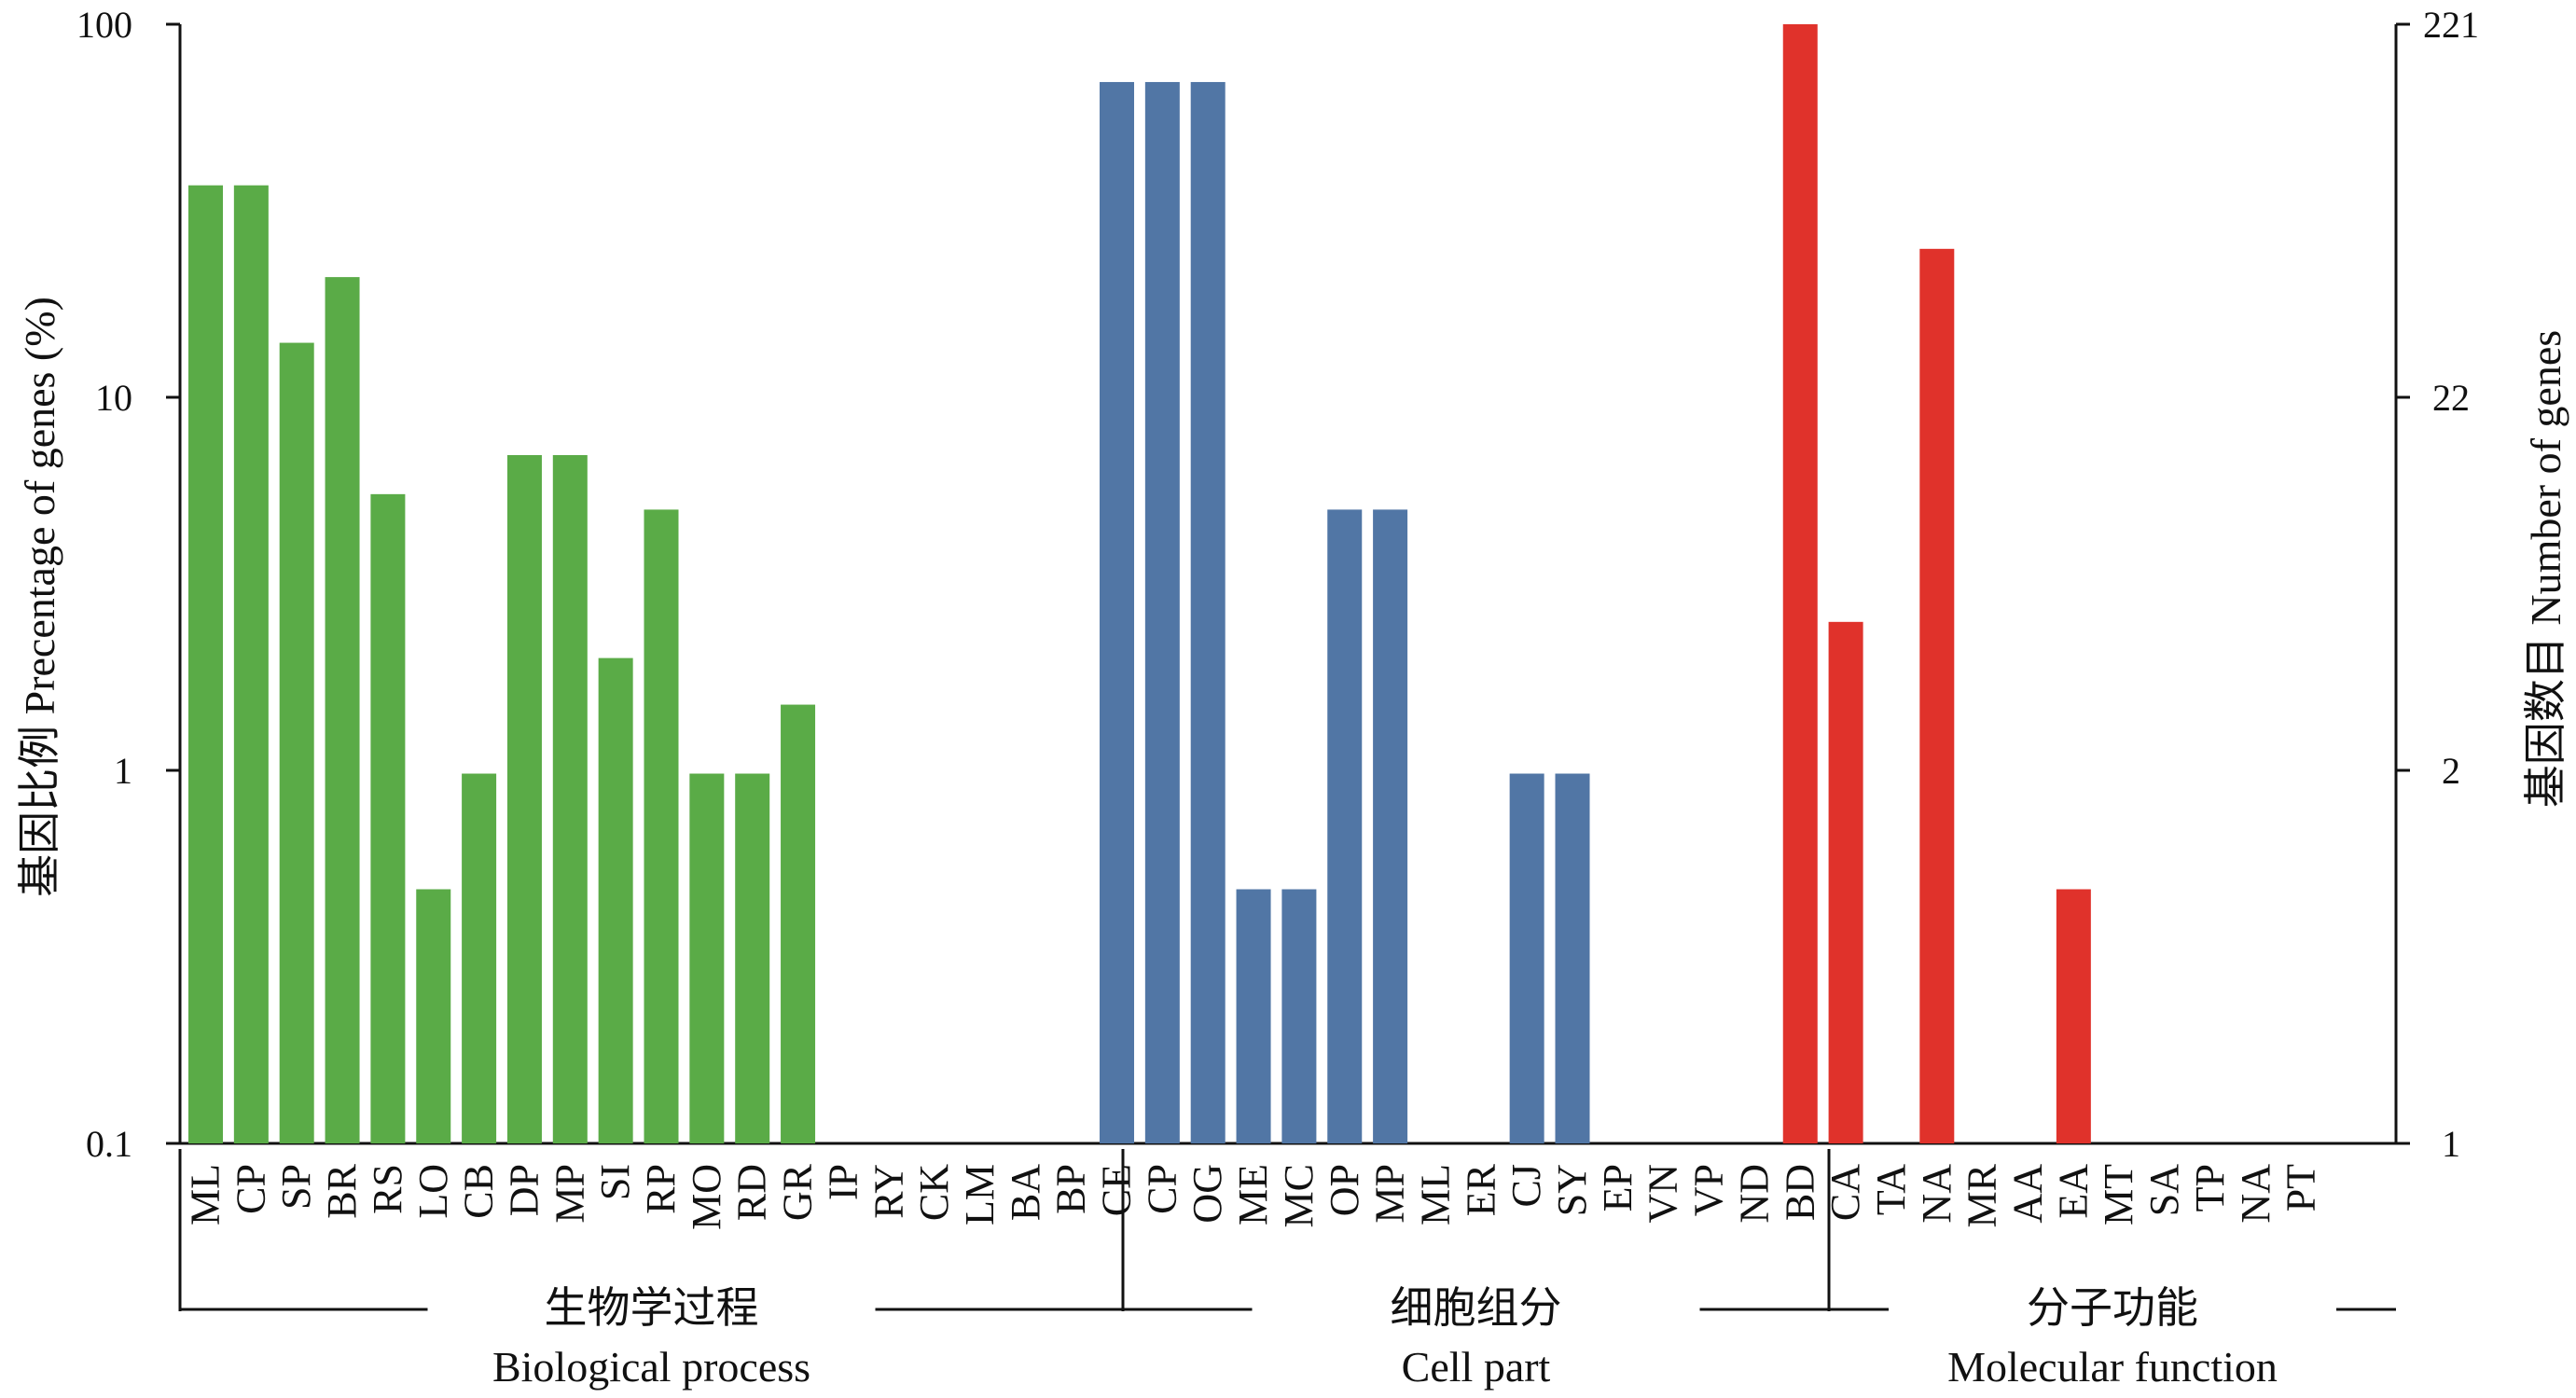 This screenshot has height=1398, width=2576. What do you see at coordinates (479, 1191) in the screenshot?
I see `category-label: CB` at bounding box center [479, 1191].